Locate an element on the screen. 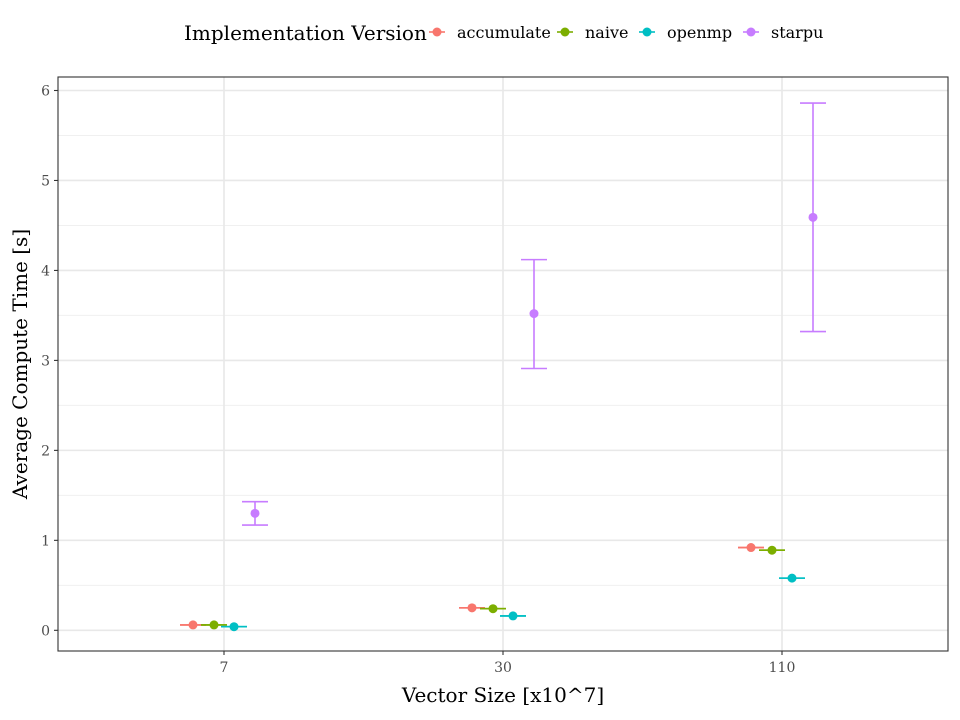 The height and width of the screenshot is (720, 960). legend-item-accumulate: accumulate is located at coordinates (490, 32).